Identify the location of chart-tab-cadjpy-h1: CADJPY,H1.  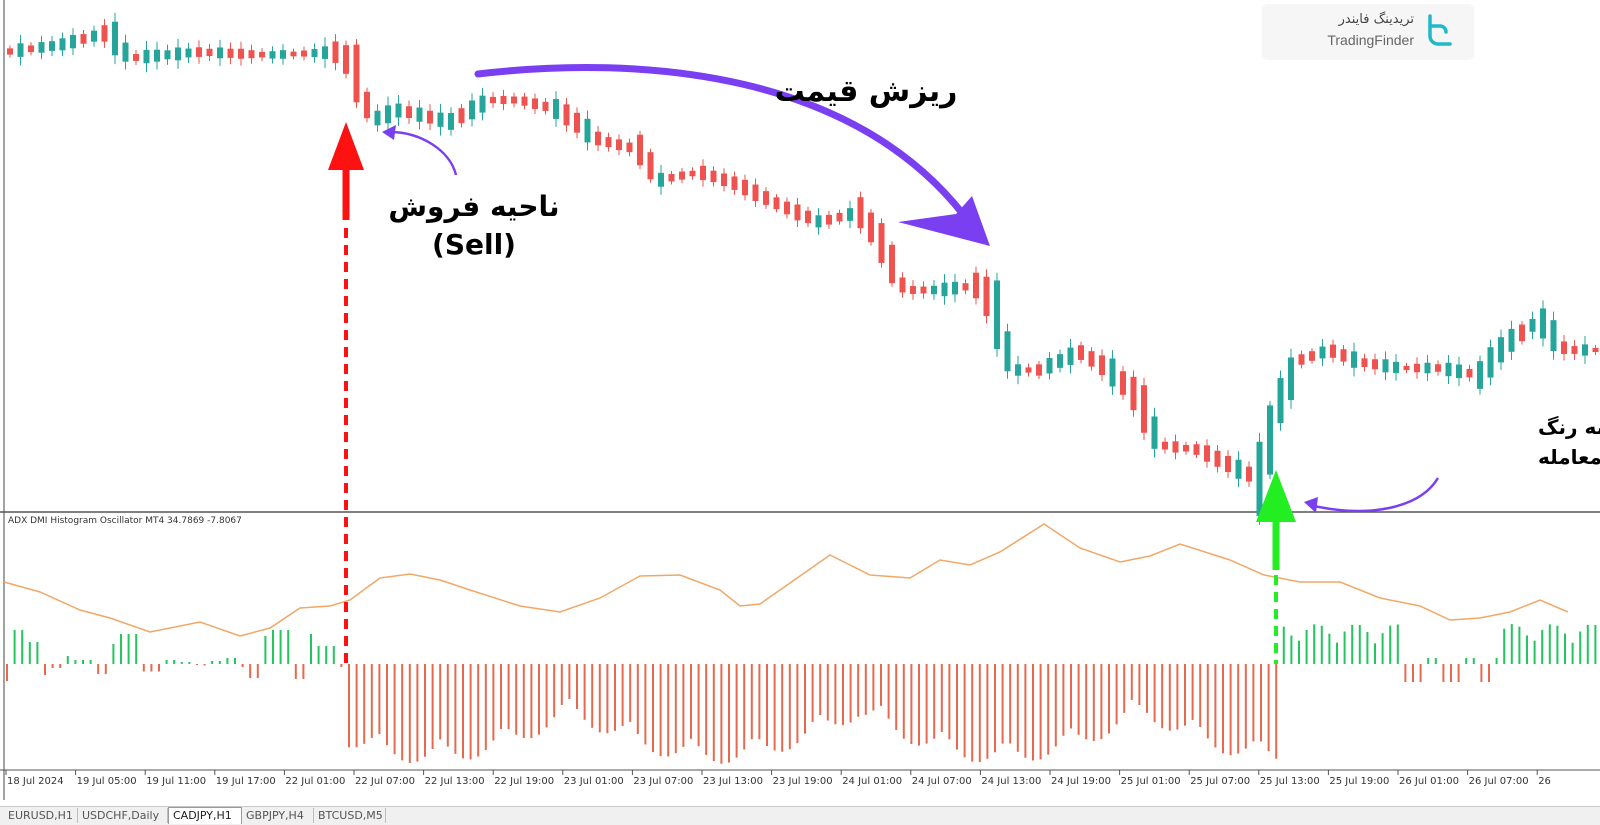
(205, 815).